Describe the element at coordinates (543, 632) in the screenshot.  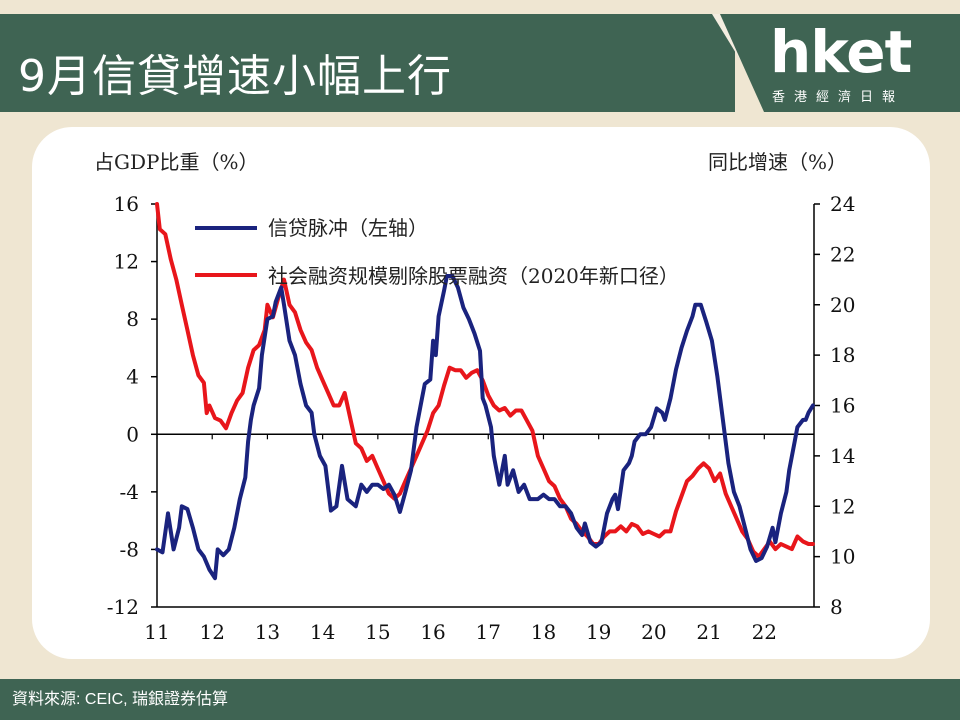
I see `x-tick-label: 18` at that location.